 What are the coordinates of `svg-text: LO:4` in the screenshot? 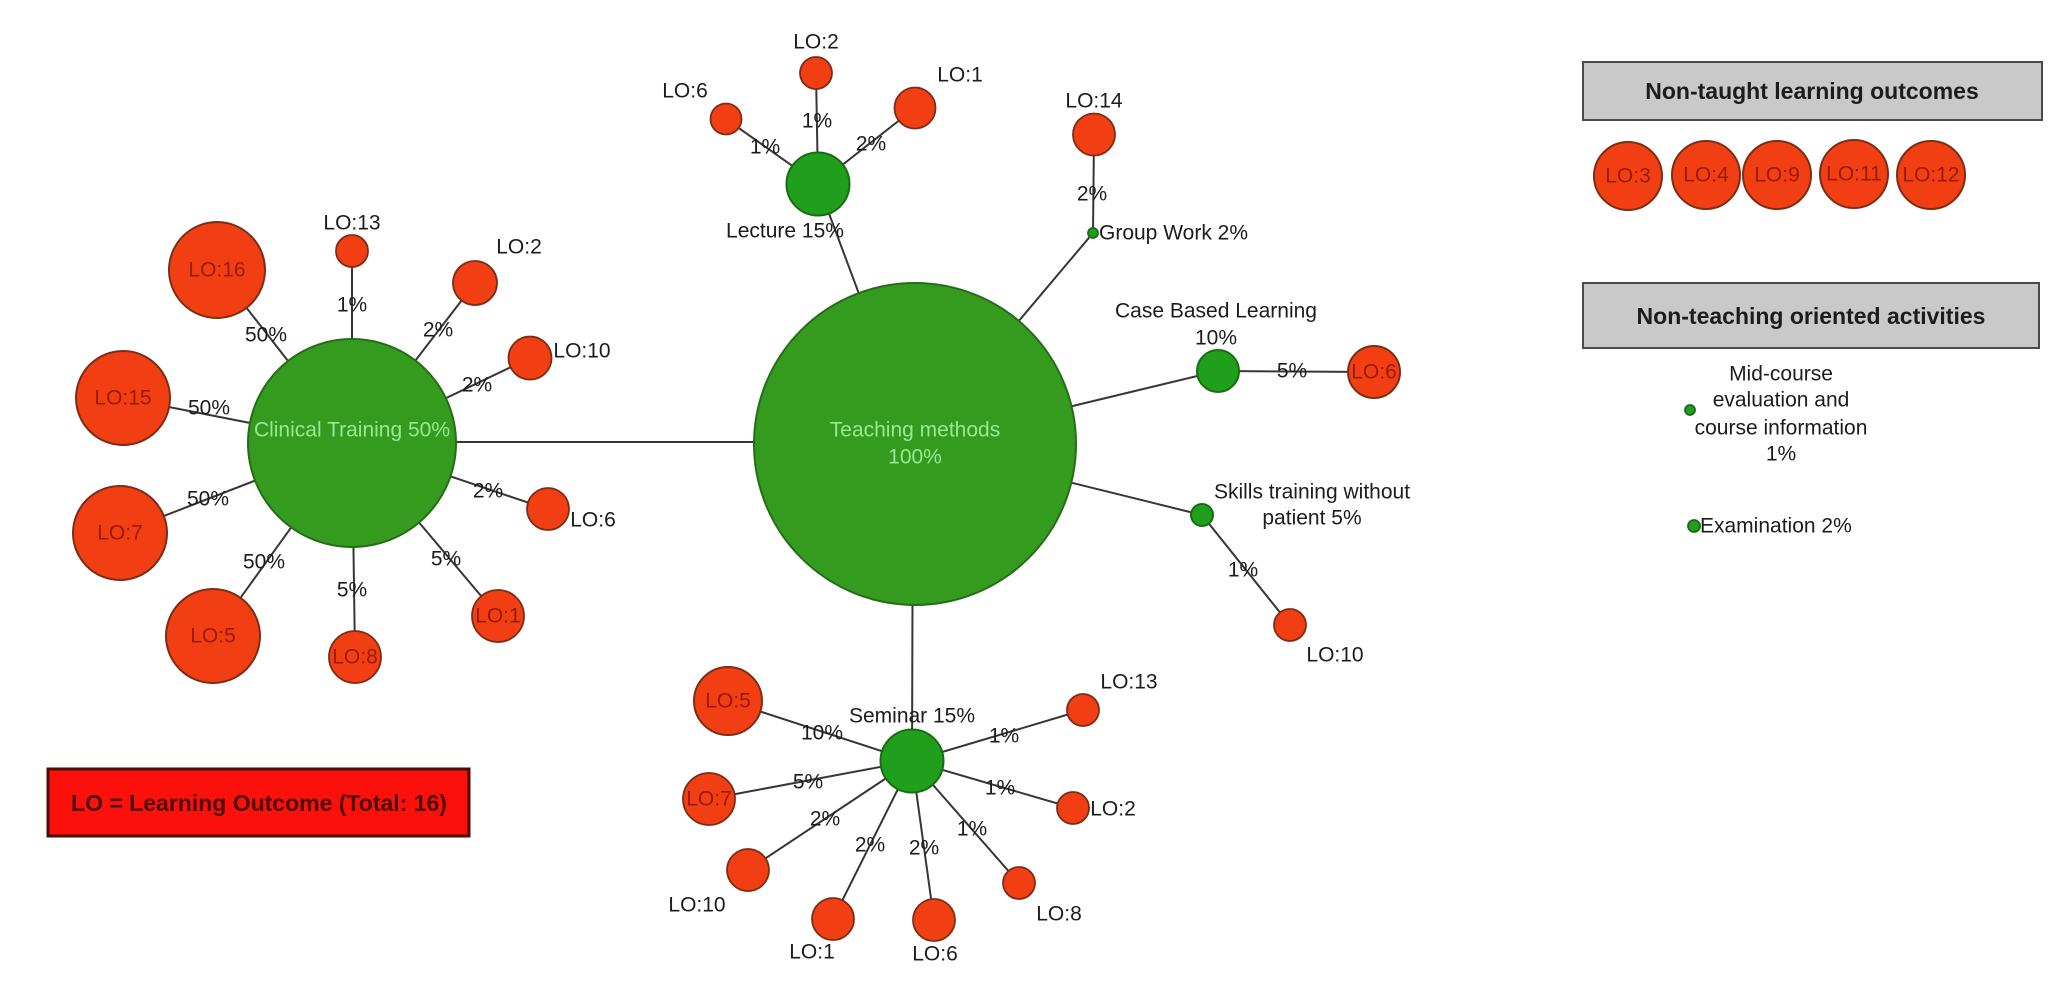 It's located at (1706, 175).